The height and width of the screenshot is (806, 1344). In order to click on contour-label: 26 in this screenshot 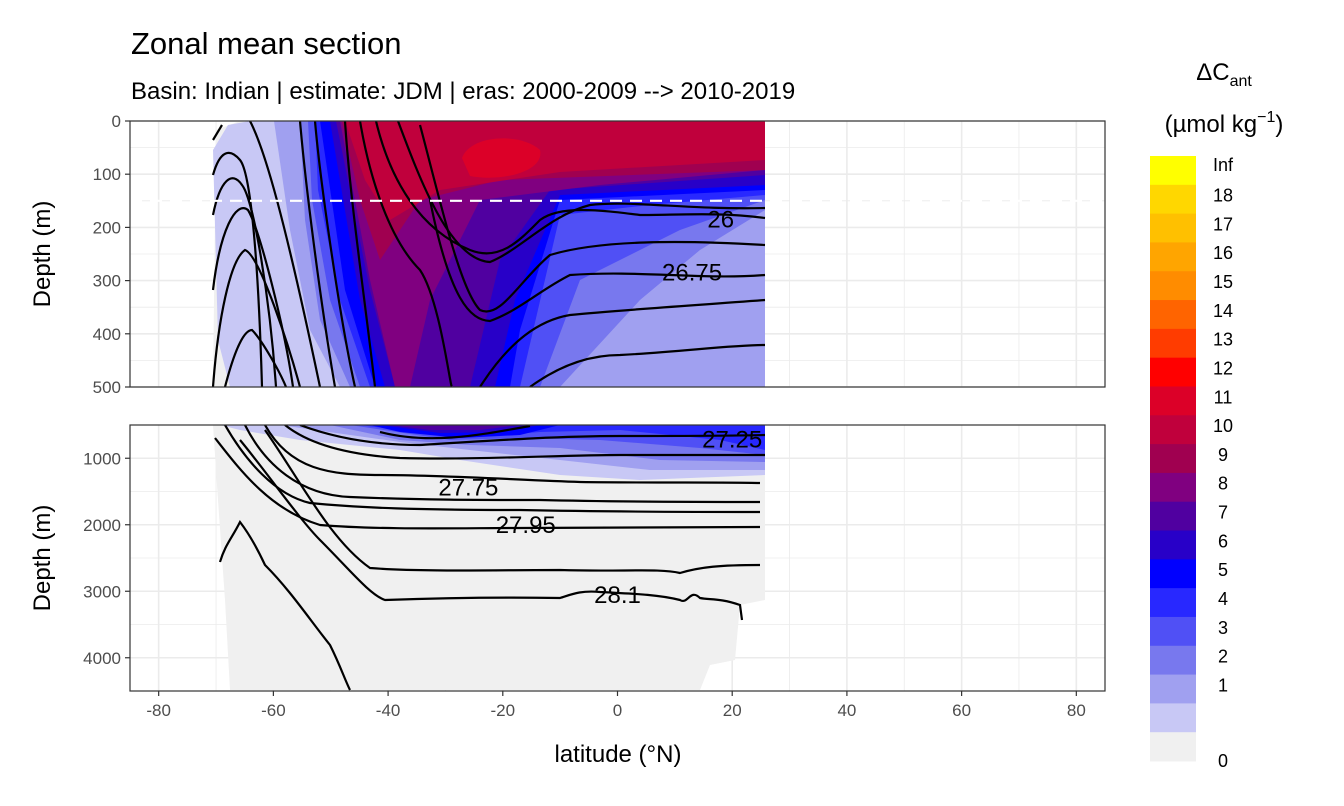, I will do `click(720, 219)`.